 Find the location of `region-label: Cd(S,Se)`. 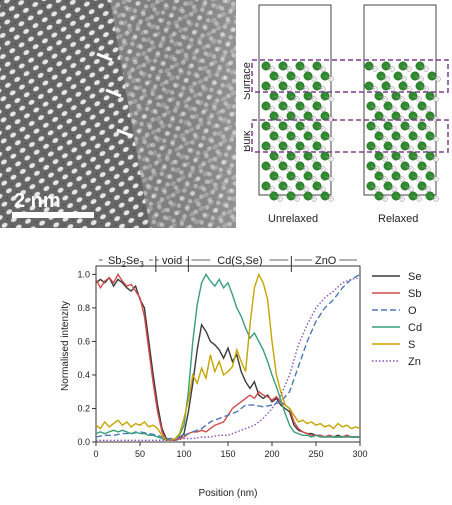

region-label: Cd(S,Se) is located at coordinates (239, 261).